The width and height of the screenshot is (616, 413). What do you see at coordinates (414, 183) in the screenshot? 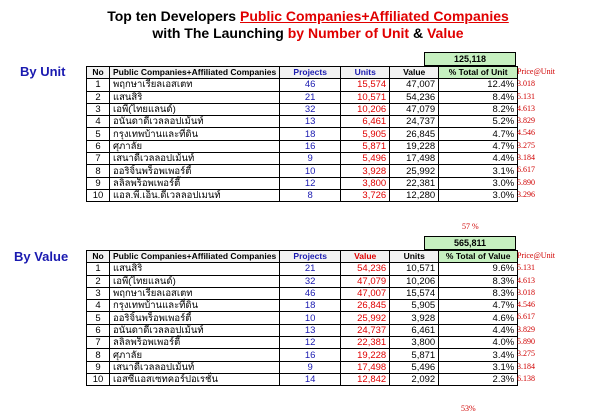
I see `cell-secondary-metric: 22,381` at bounding box center [414, 183].